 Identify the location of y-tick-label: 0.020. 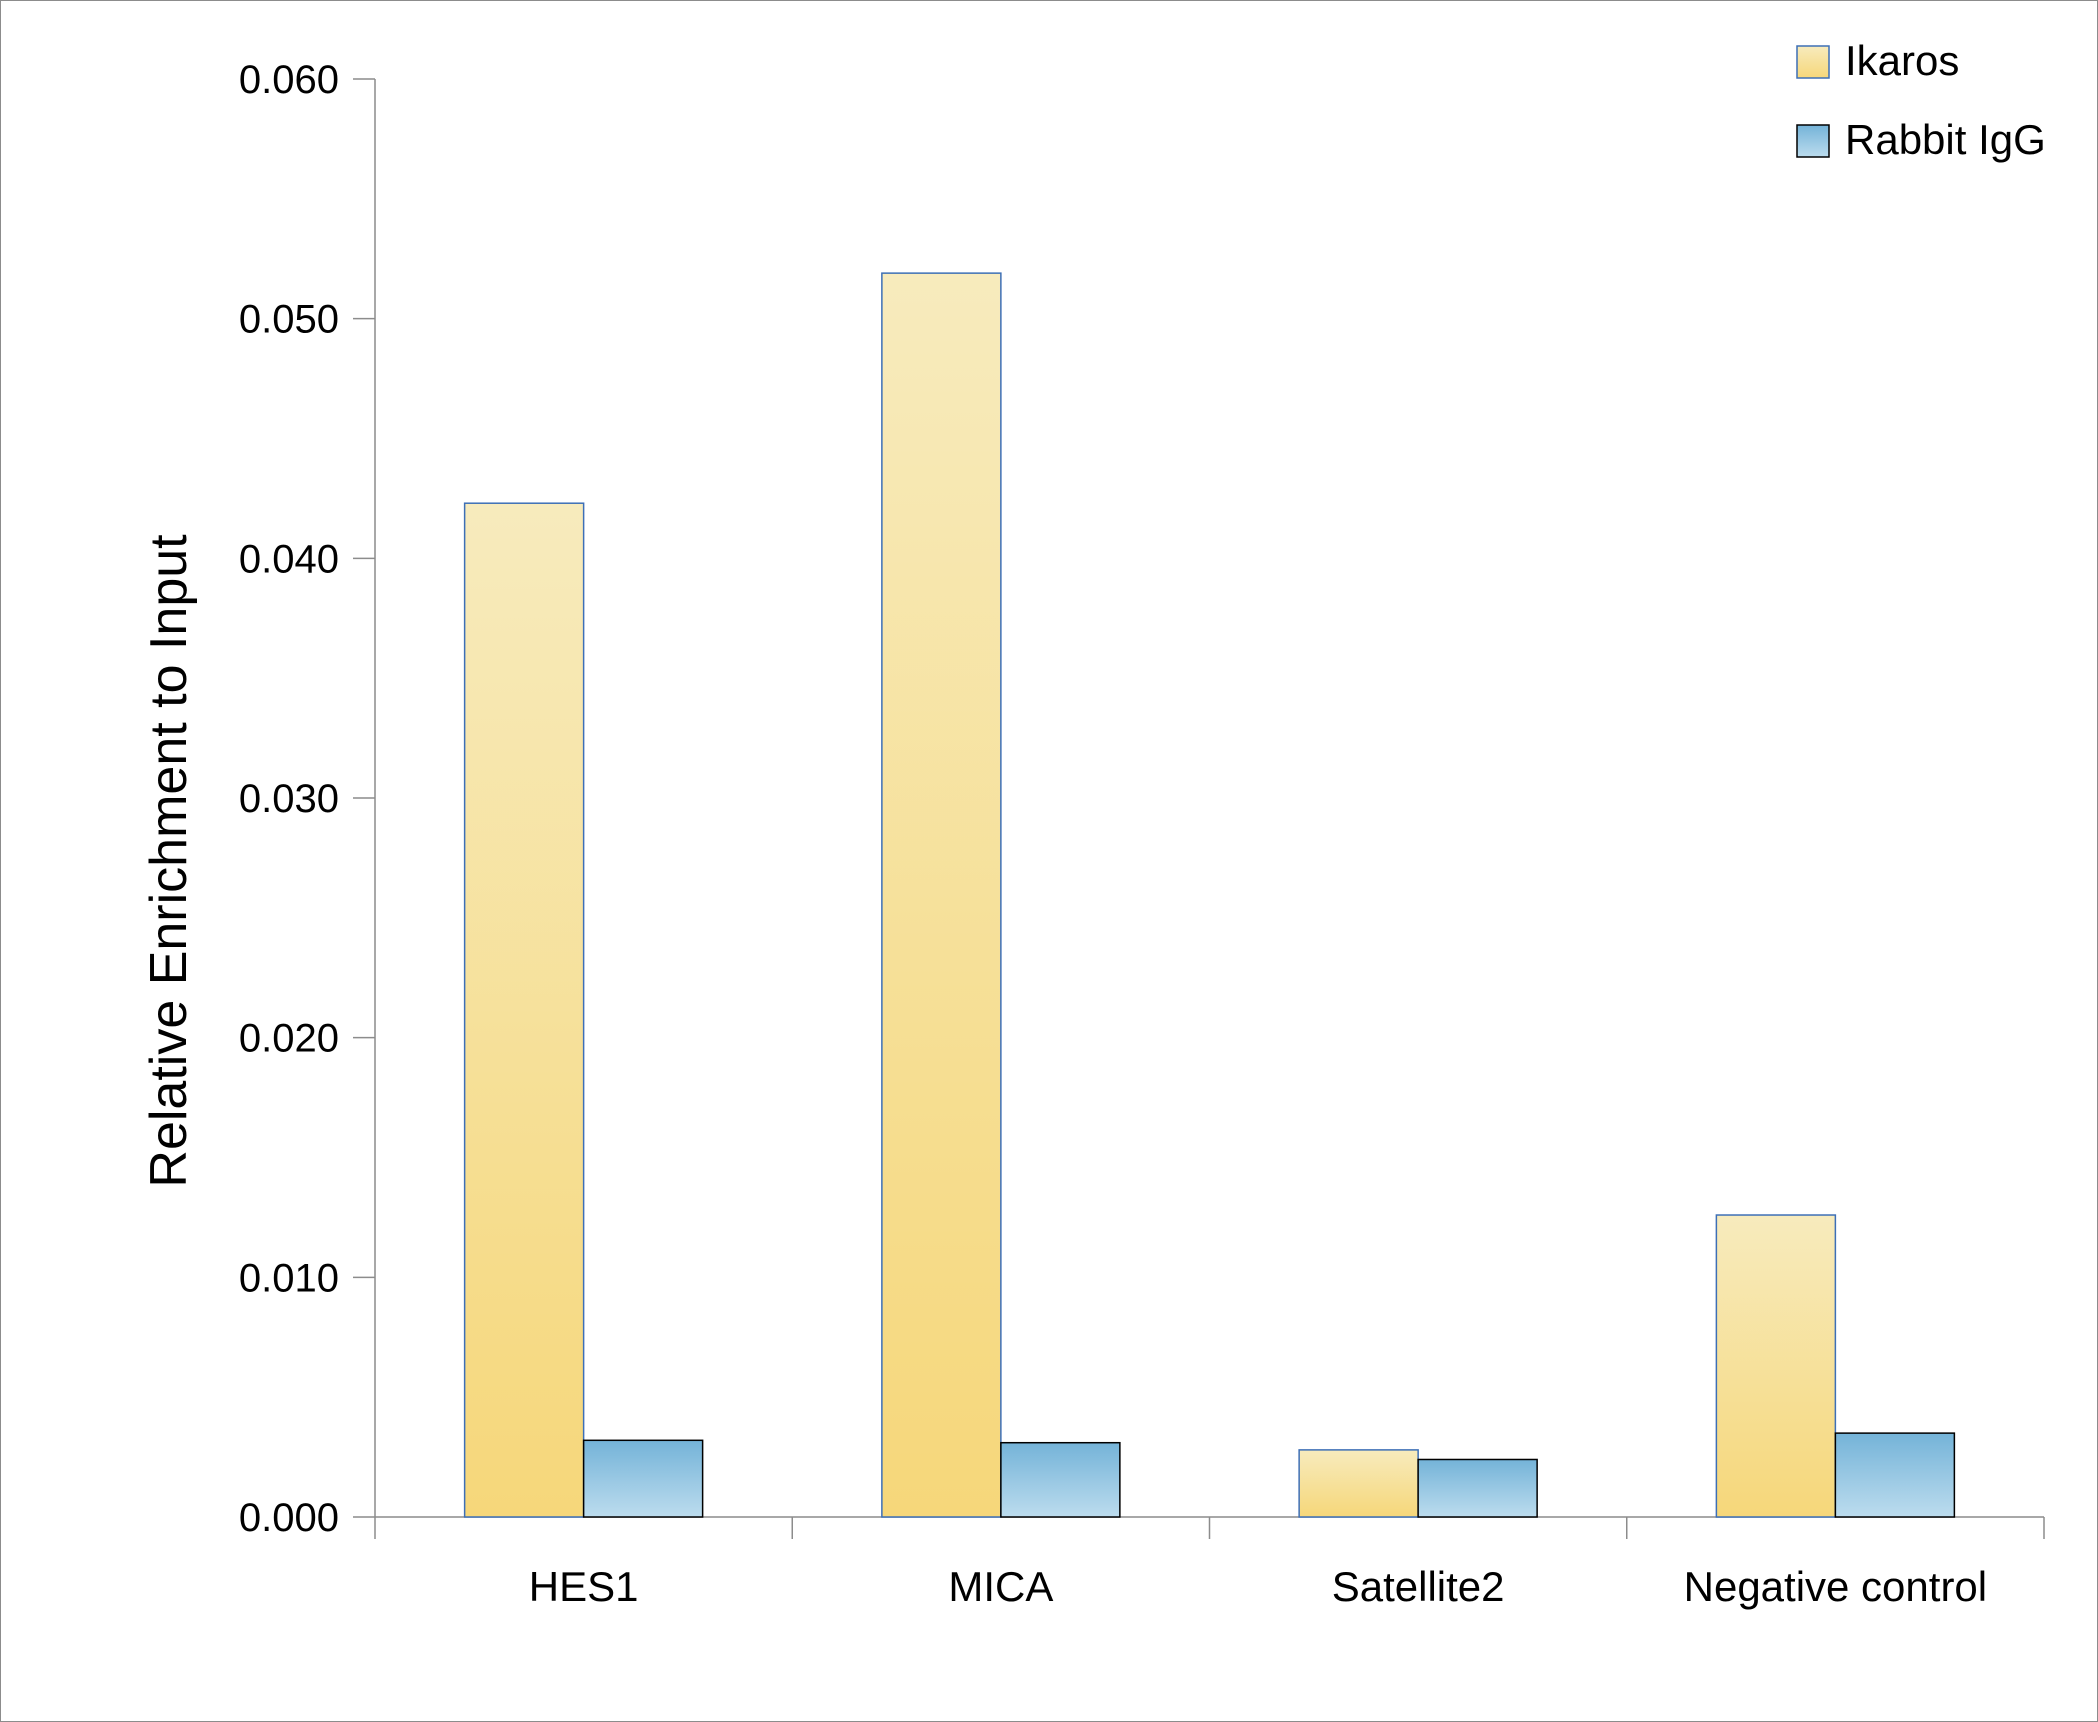
(289, 1039).